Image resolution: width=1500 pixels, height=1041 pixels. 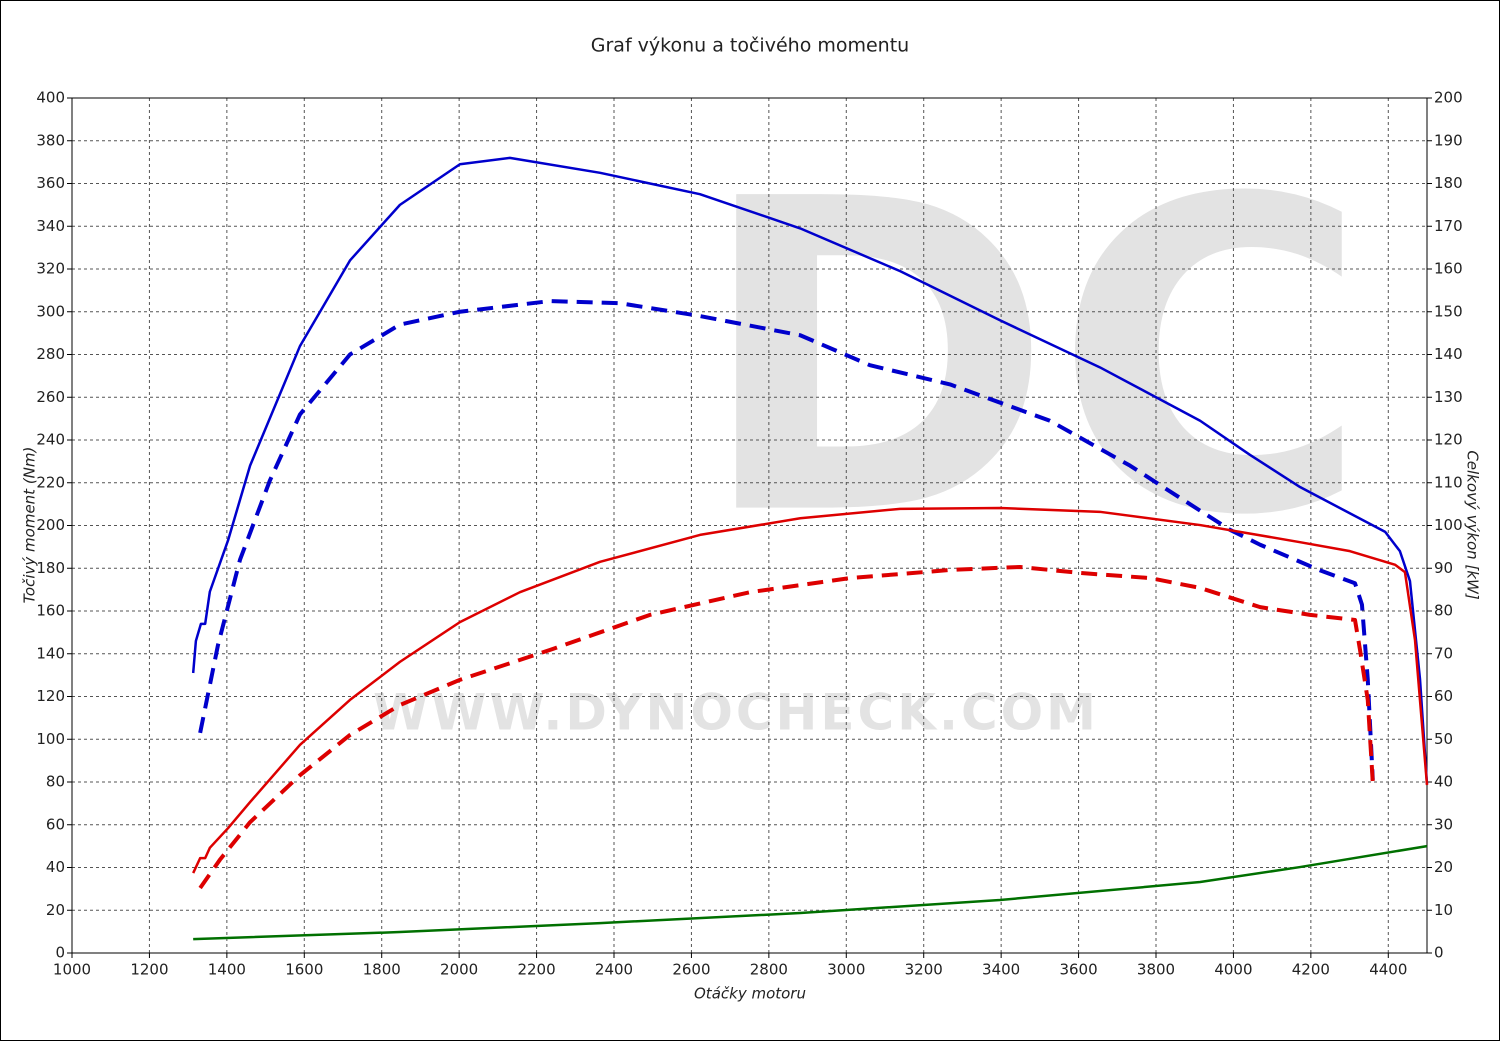 I want to click on y2-tick-label: 60, so click(x=1443, y=696).